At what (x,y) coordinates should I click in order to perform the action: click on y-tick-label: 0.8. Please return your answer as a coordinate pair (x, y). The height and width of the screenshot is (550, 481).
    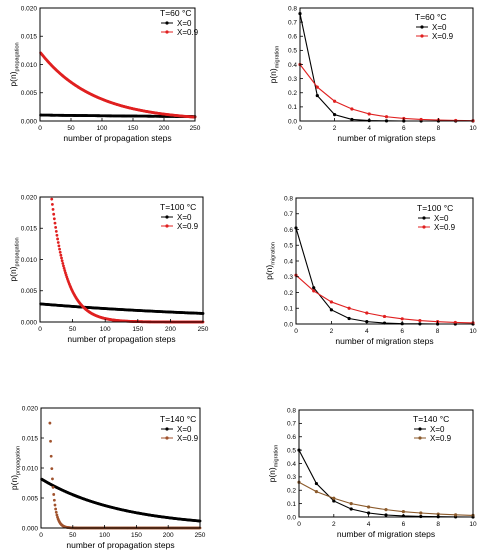
    Looking at the image, I should click on (292, 8).